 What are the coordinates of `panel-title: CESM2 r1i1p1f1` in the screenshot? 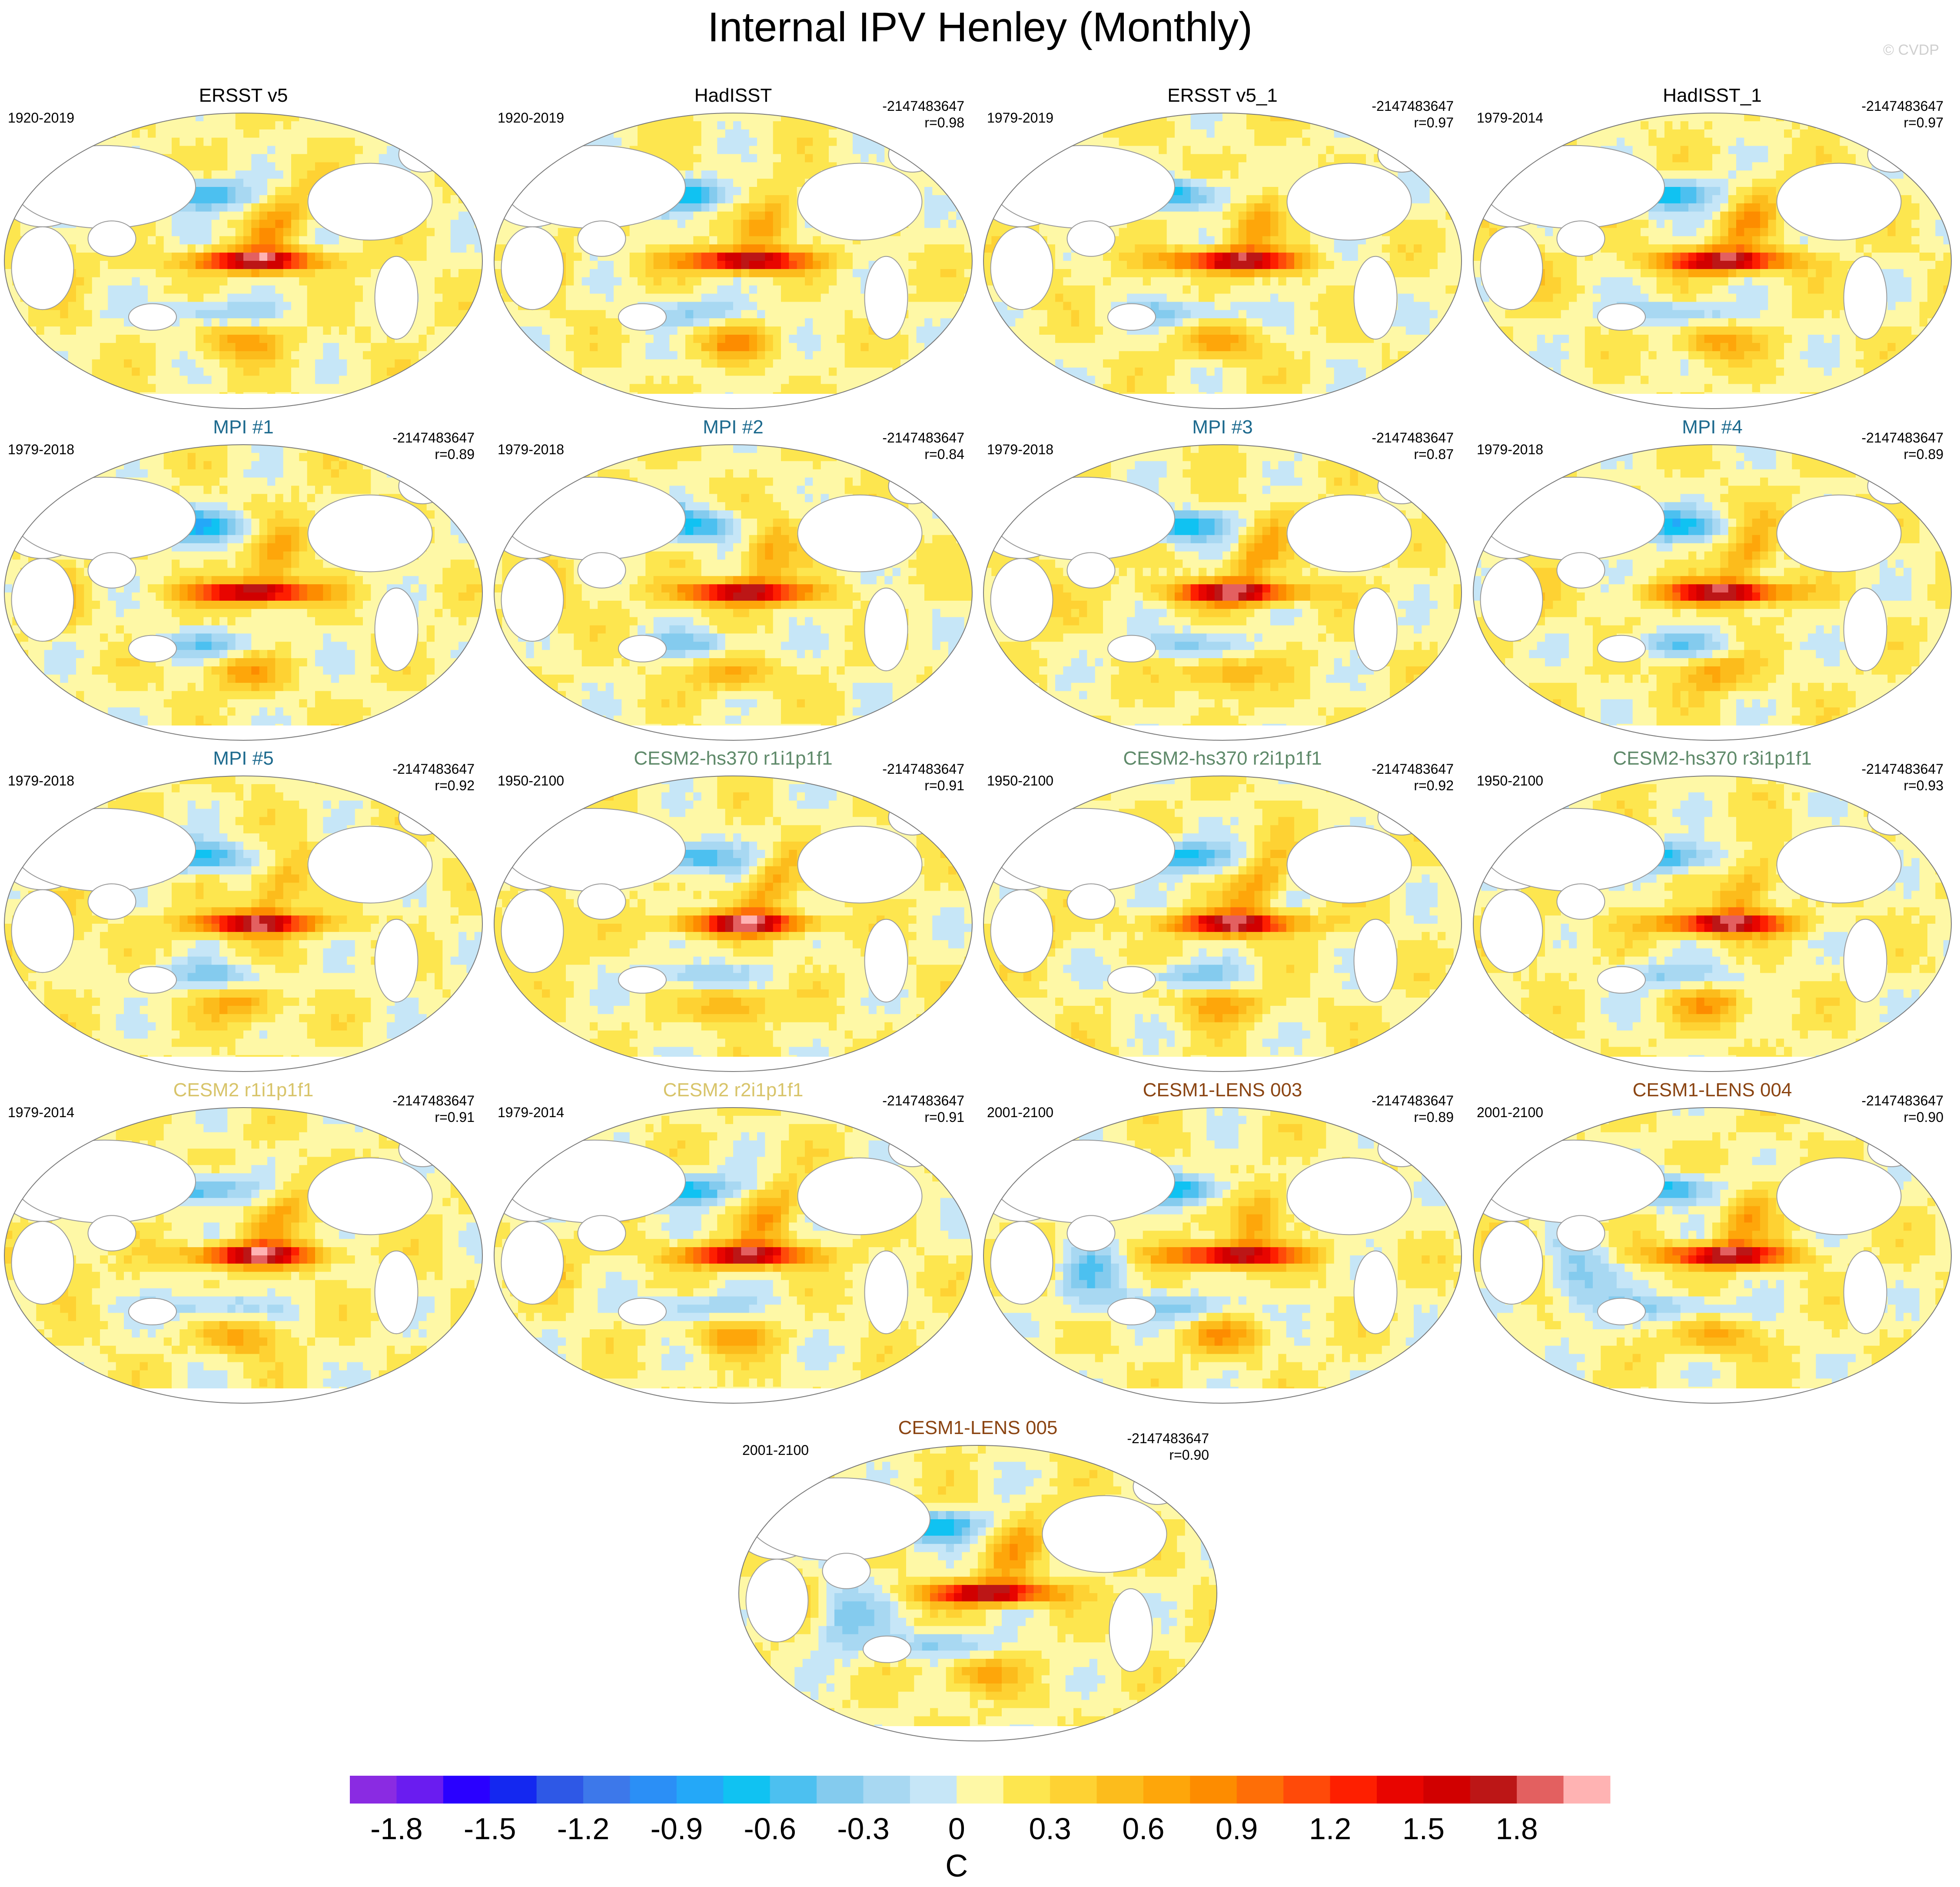 It's located at (243, 1090).